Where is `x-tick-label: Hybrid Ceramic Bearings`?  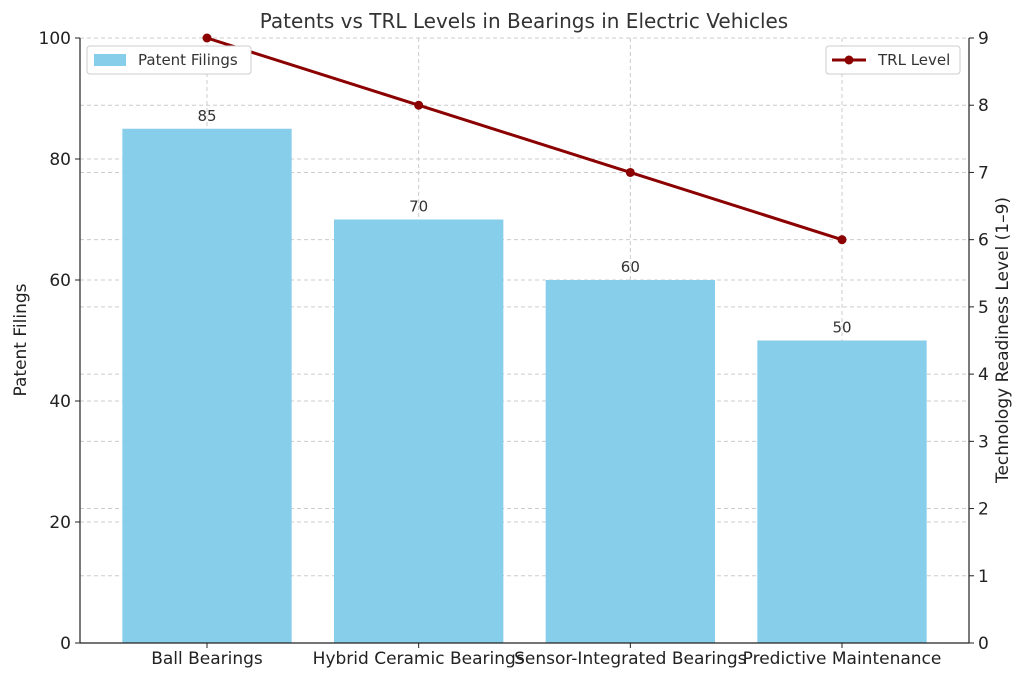 x-tick-label: Hybrid Ceramic Bearings is located at coordinates (419, 659).